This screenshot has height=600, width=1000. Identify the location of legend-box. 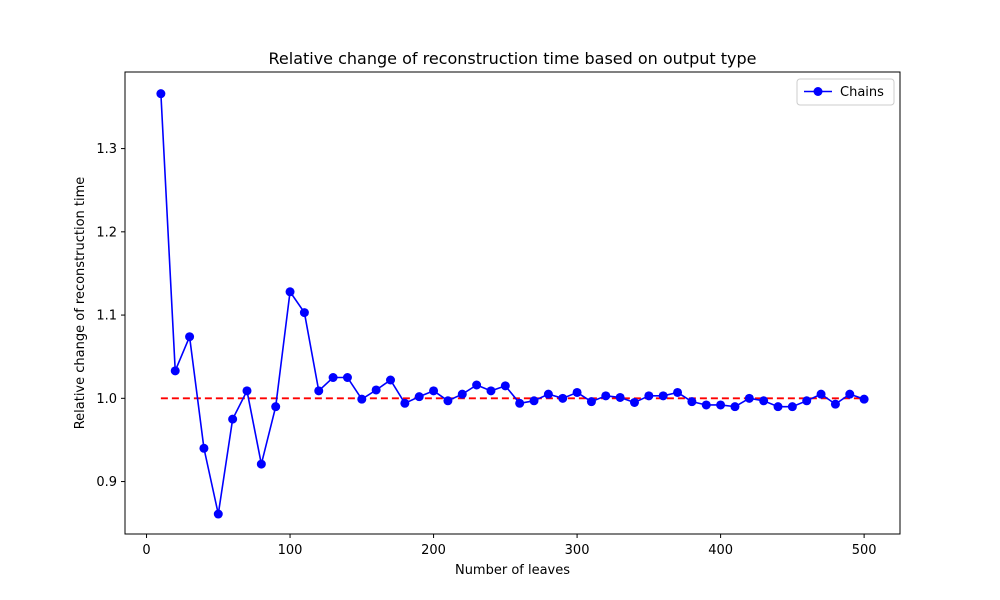
(845, 92).